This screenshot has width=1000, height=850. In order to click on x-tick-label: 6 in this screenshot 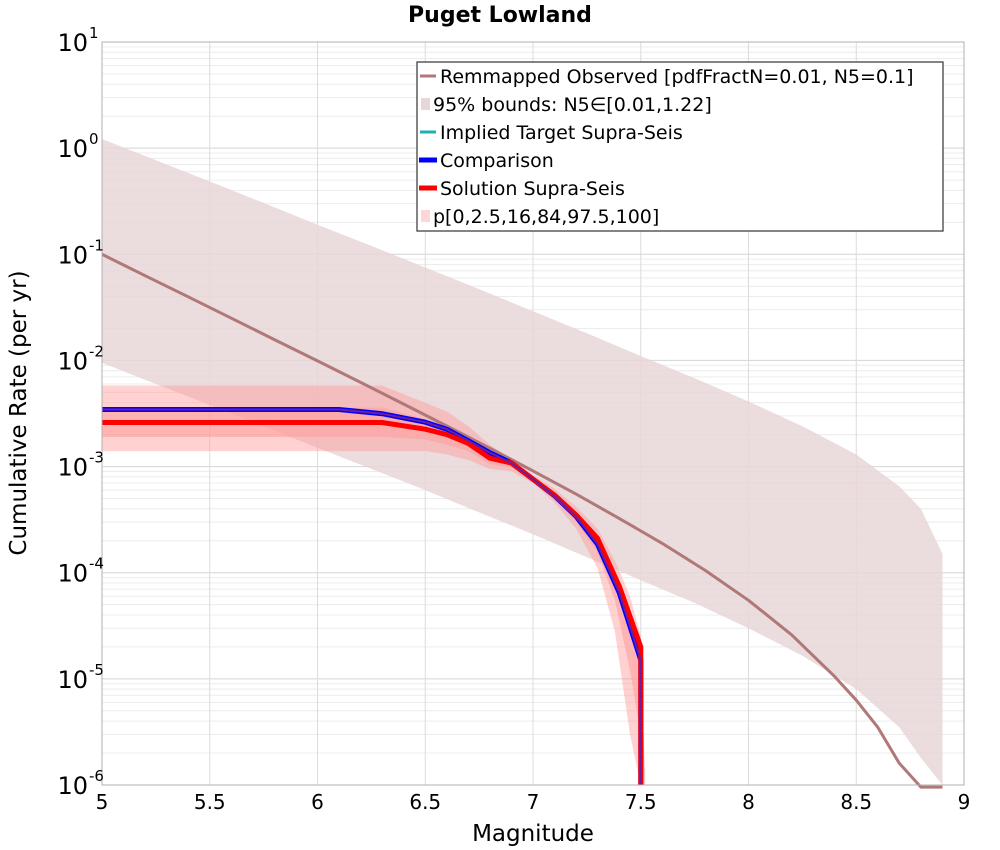, I will do `click(317, 802)`.